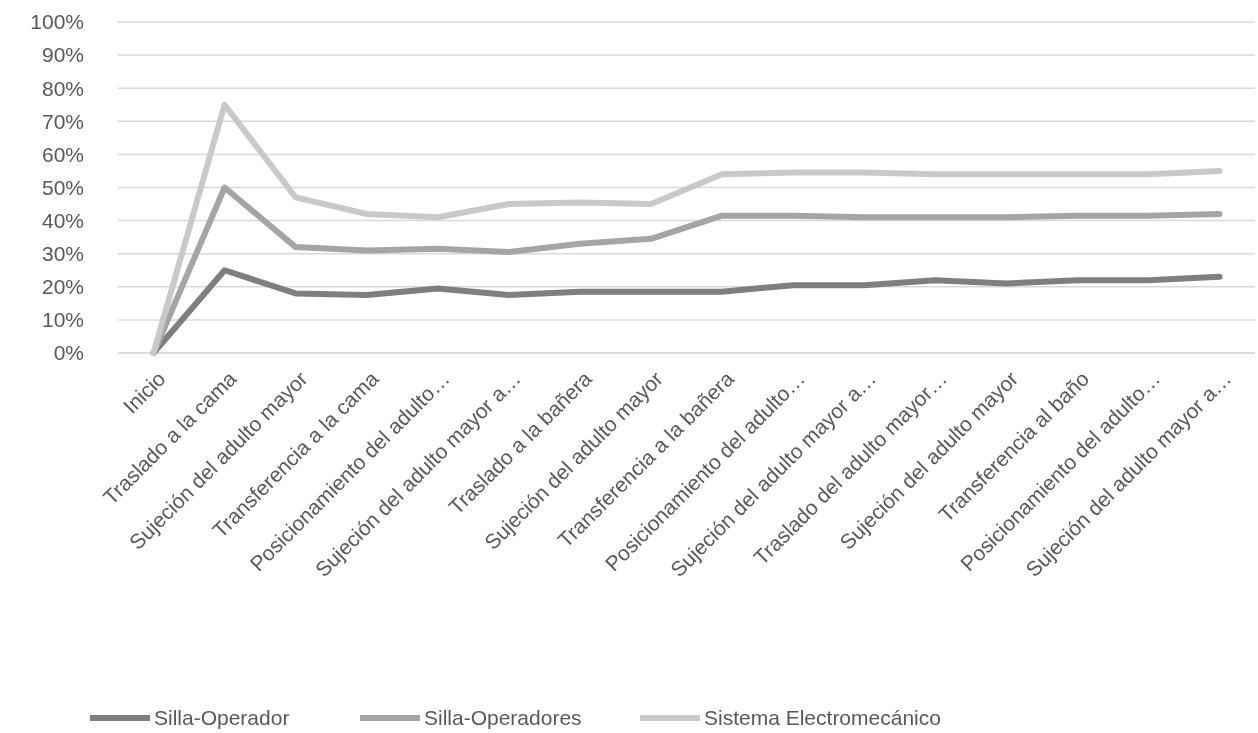  Describe the element at coordinates (62, 320) in the screenshot. I see `y-tick-label: 10%` at that location.